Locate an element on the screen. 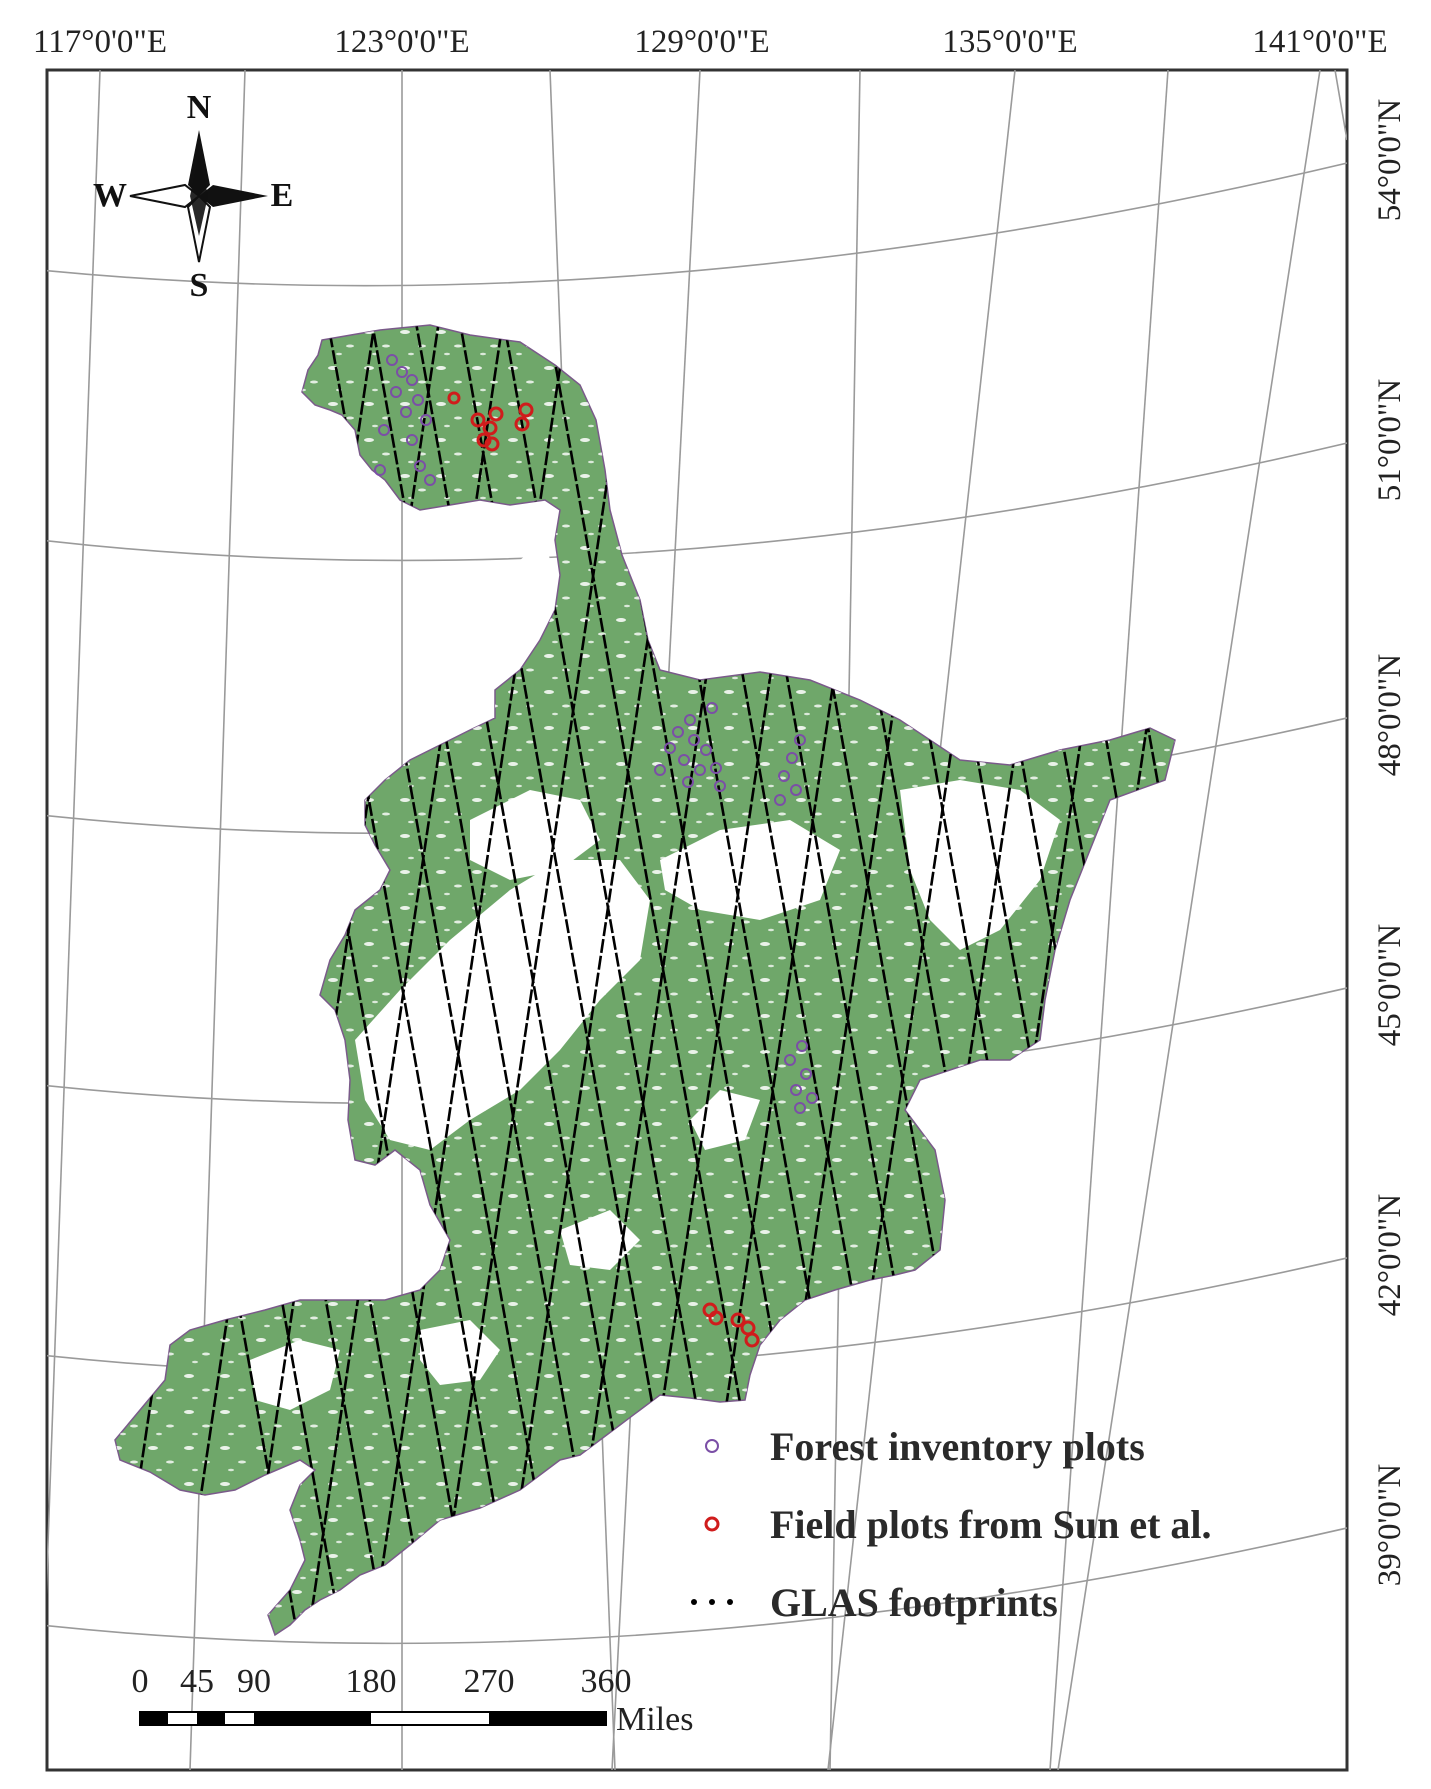 Image resolution: width=1431 pixels, height=1789 pixels. legend-label-forest-inventory: Forest inventory plots is located at coordinates (957, 1446).